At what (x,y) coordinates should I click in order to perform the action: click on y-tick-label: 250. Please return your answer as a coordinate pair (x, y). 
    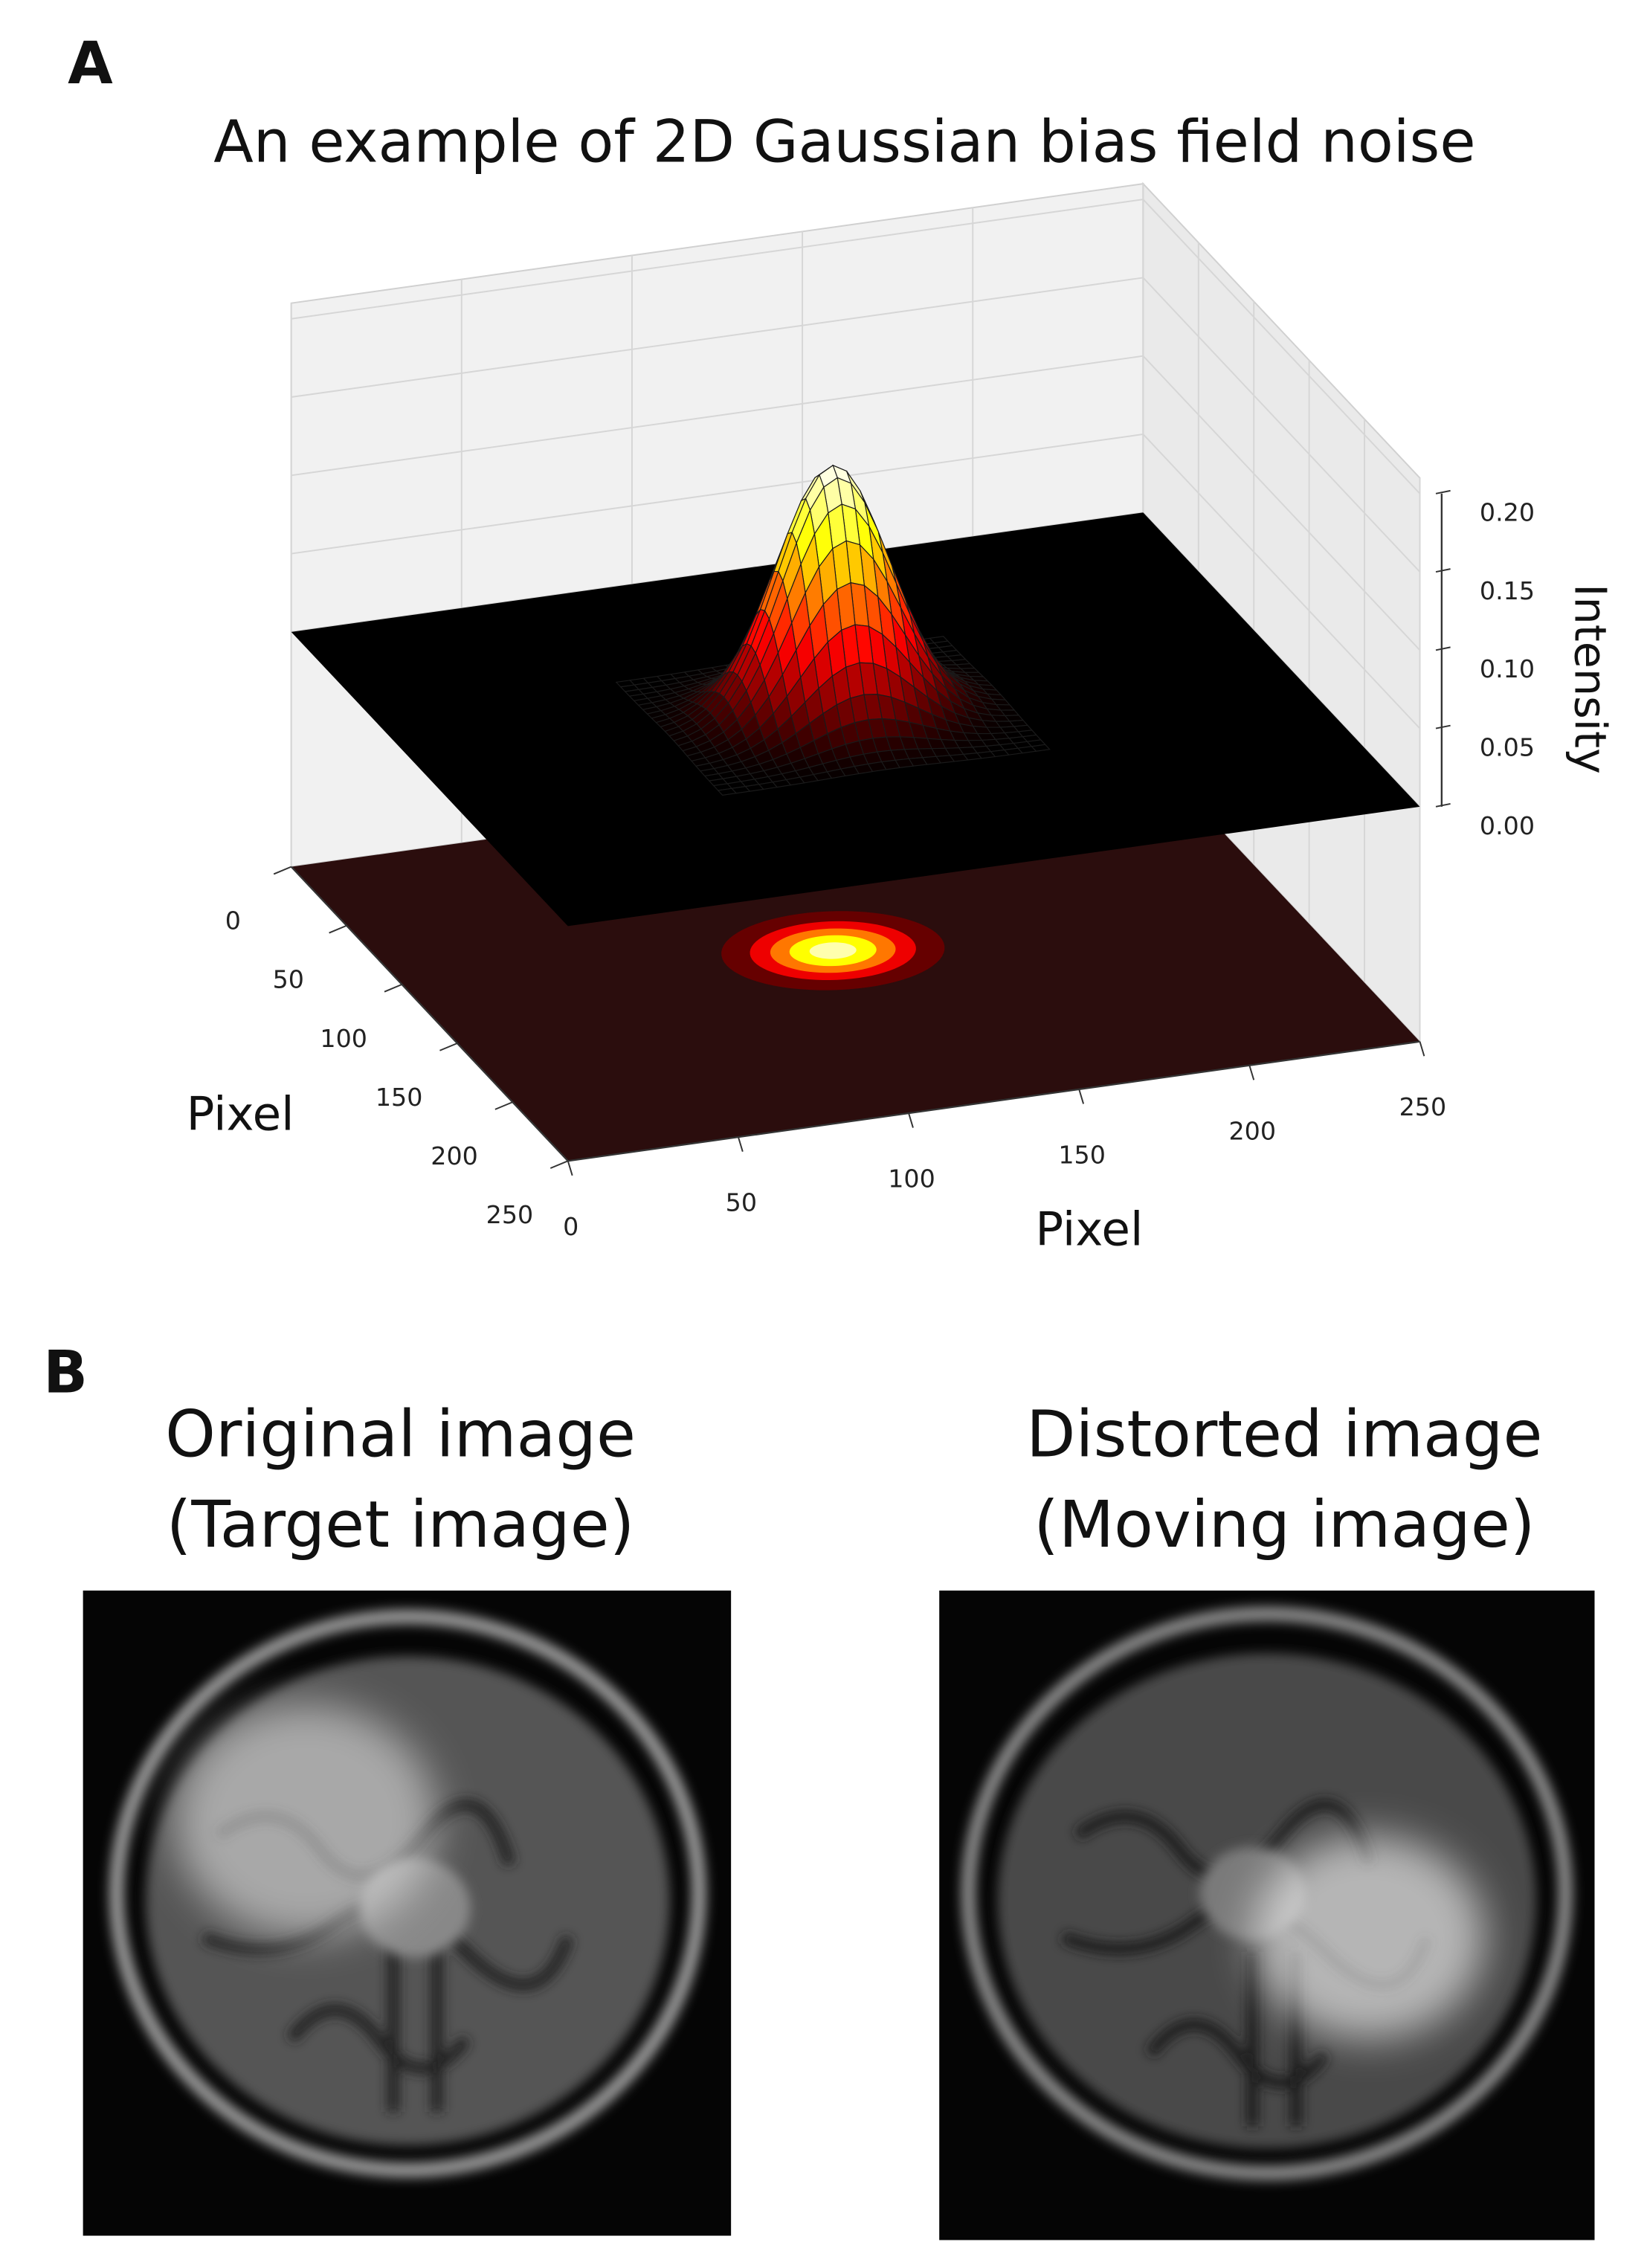
    Looking at the image, I should click on (510, 1214).